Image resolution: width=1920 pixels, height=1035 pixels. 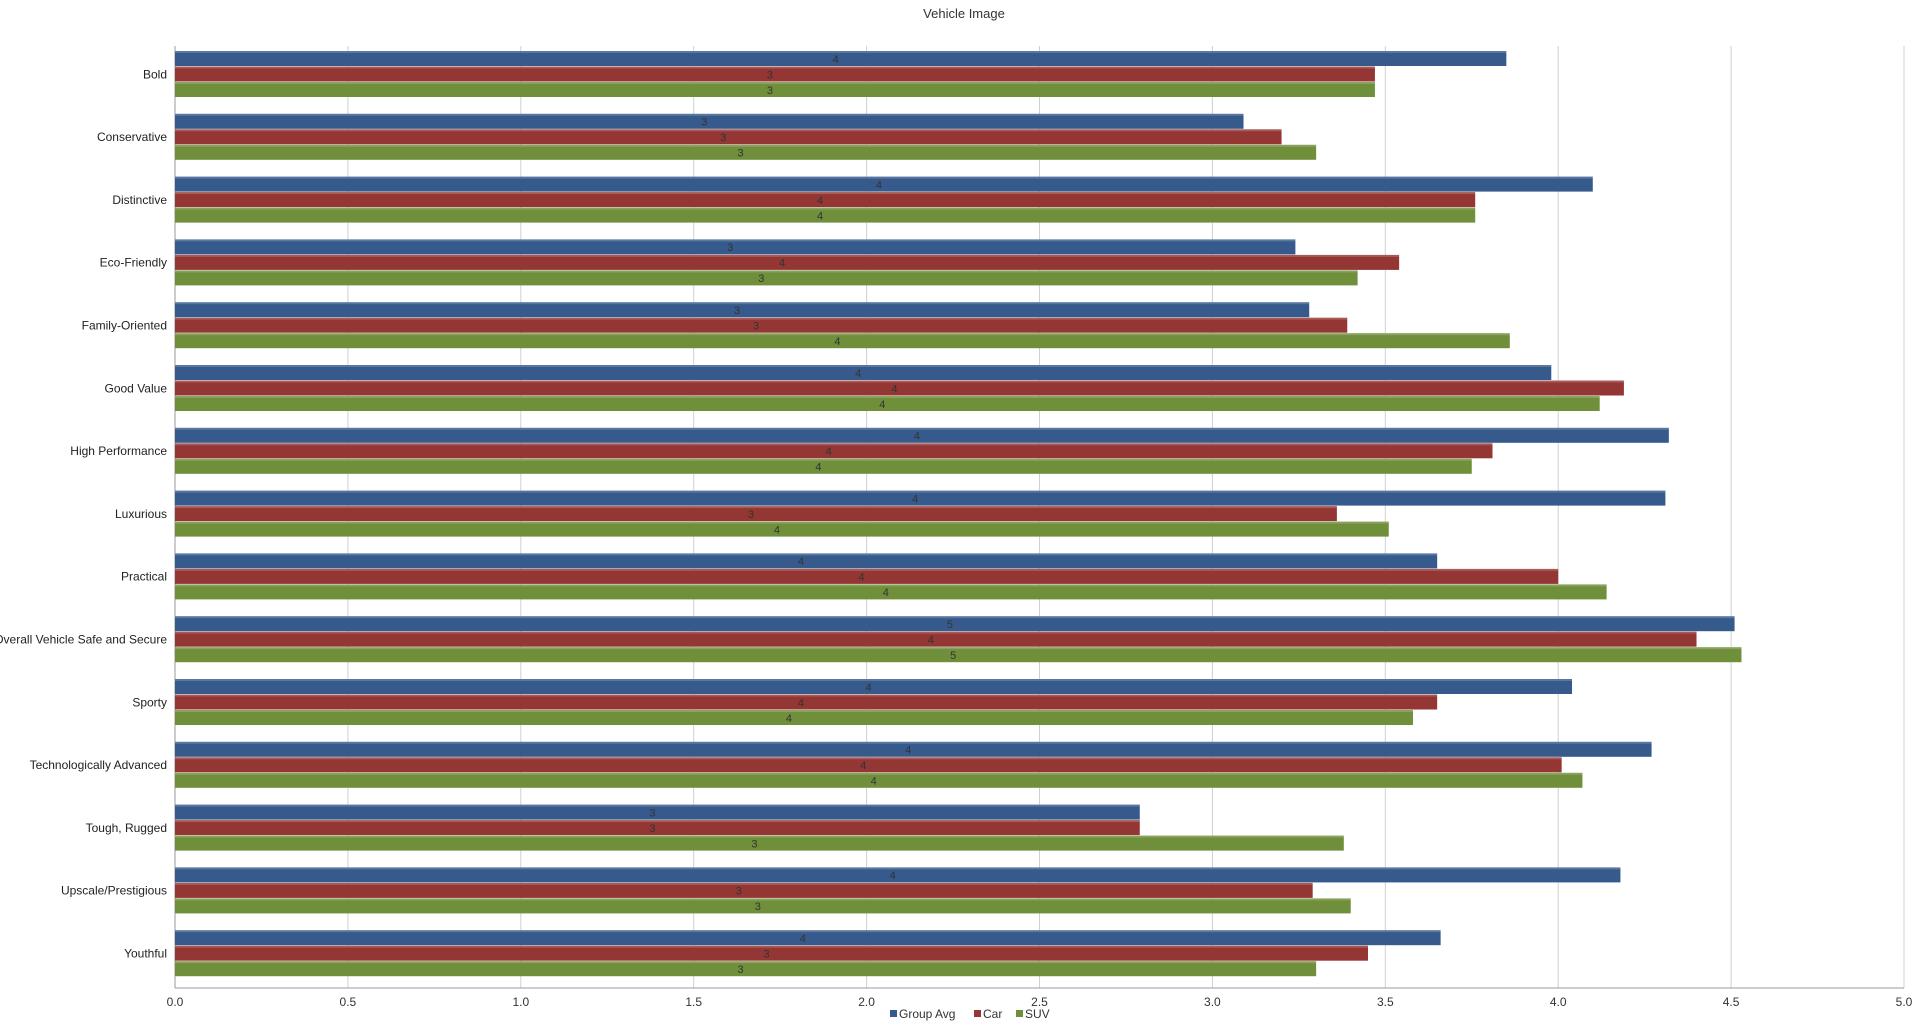 What do you see at coordinates (149, 702) in the screenshot?
I see `category-label: Sporty` at bounding box center [149, 702].